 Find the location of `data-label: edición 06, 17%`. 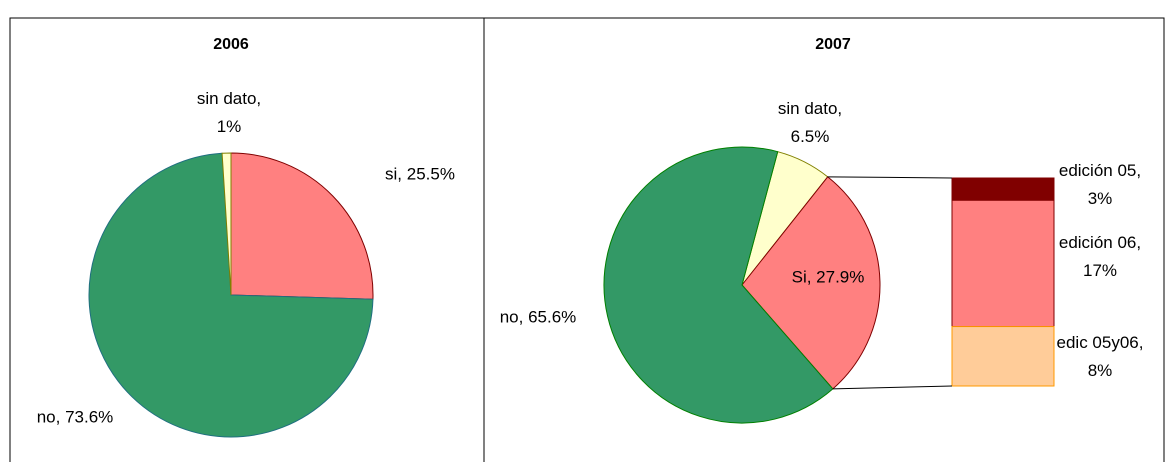

data-label: edición 06, 17% is located at coordinates (1100, 256).